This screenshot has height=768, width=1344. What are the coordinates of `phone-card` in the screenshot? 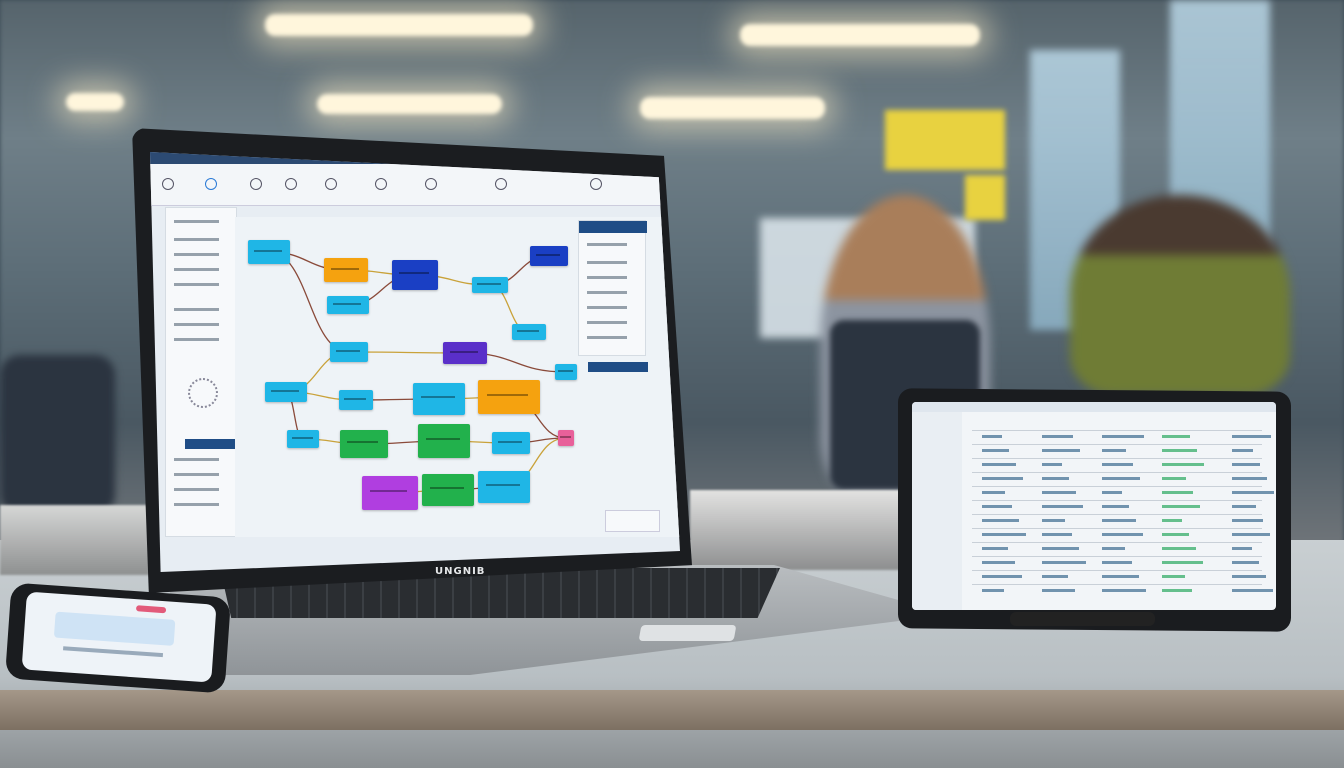 It's located at (114, 628).